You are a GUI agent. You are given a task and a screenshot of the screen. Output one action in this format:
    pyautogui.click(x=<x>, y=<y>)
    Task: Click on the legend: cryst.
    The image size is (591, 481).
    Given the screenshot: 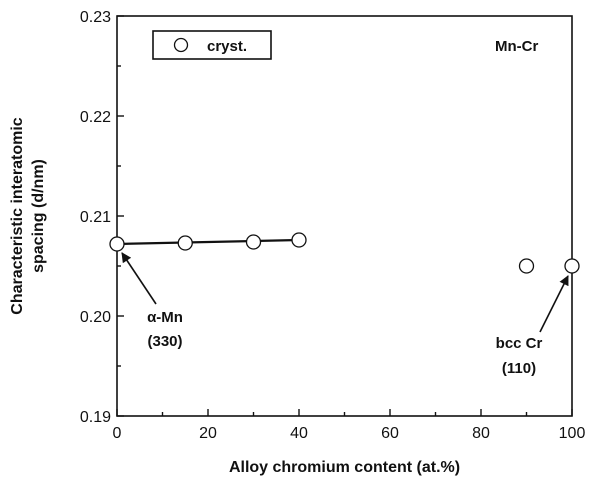 What is the action you would take?
    pyautogui.click(x=212, y=45)
    